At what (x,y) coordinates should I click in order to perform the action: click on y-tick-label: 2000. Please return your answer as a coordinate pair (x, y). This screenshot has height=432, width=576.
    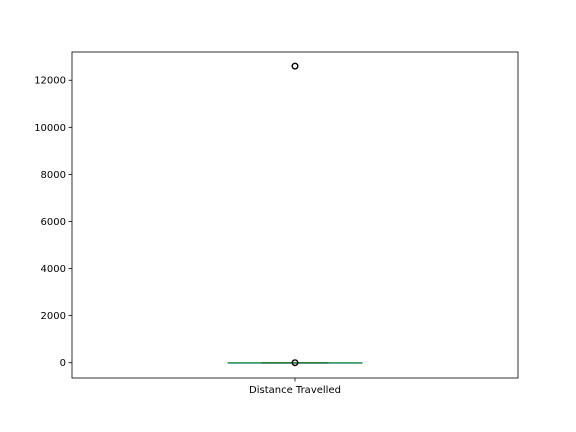
    Looking at the image, I should click on (53, 316).